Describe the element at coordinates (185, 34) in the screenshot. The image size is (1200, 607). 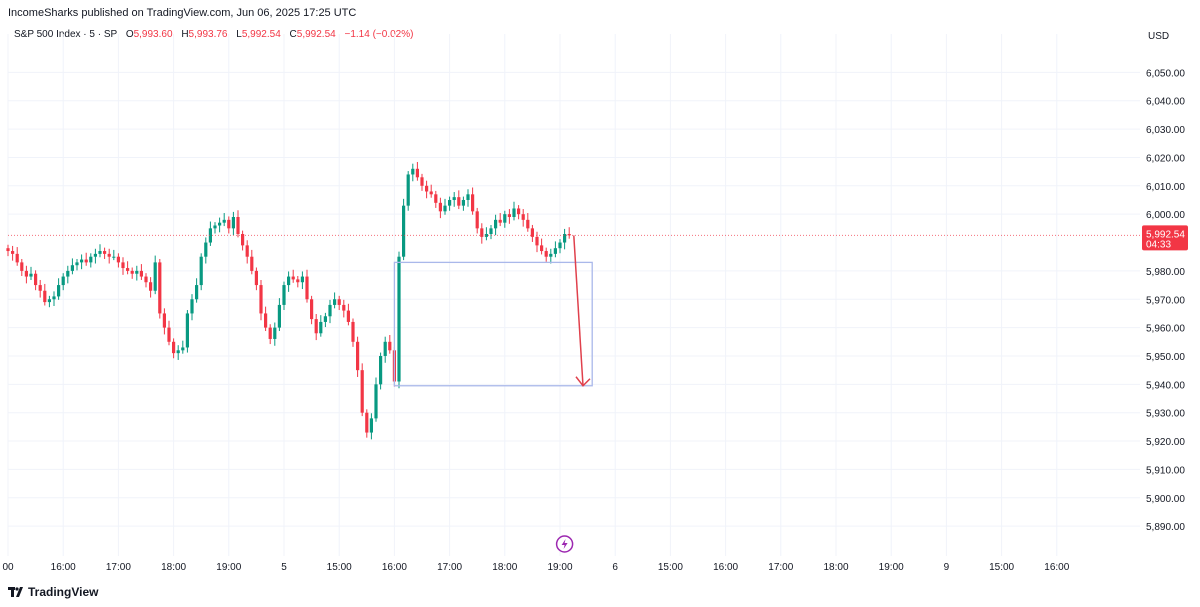
I see `high-label: H` at that location.